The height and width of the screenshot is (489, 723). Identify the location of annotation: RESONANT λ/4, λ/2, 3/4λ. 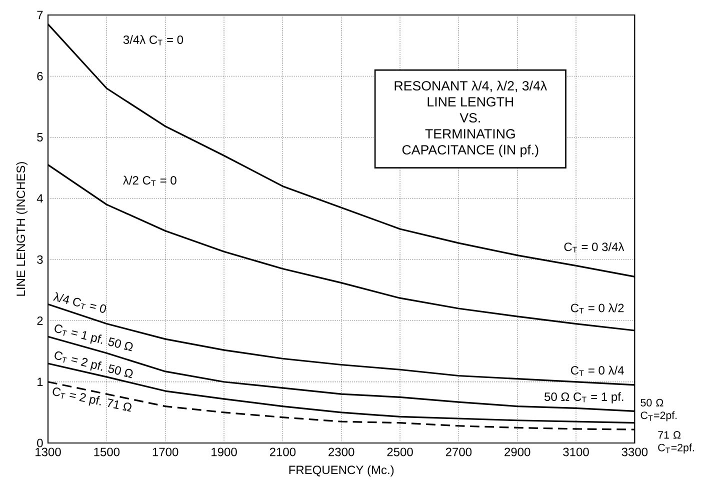
(470, 86).